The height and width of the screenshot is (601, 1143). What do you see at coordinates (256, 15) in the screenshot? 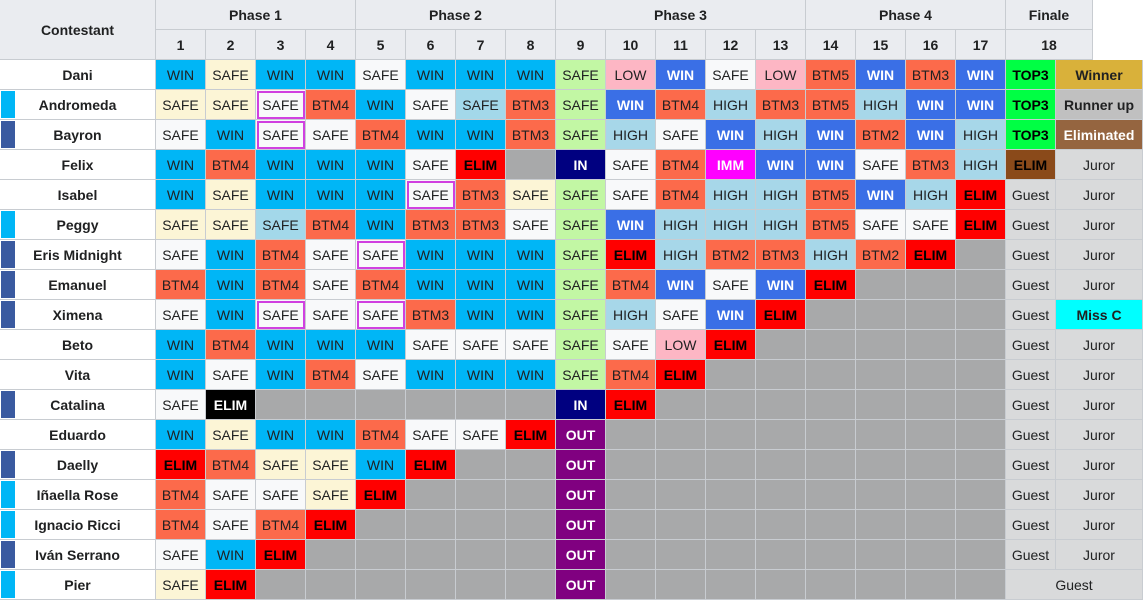
I see `phase-header: Phase 1` at bounding box center [256, 15].